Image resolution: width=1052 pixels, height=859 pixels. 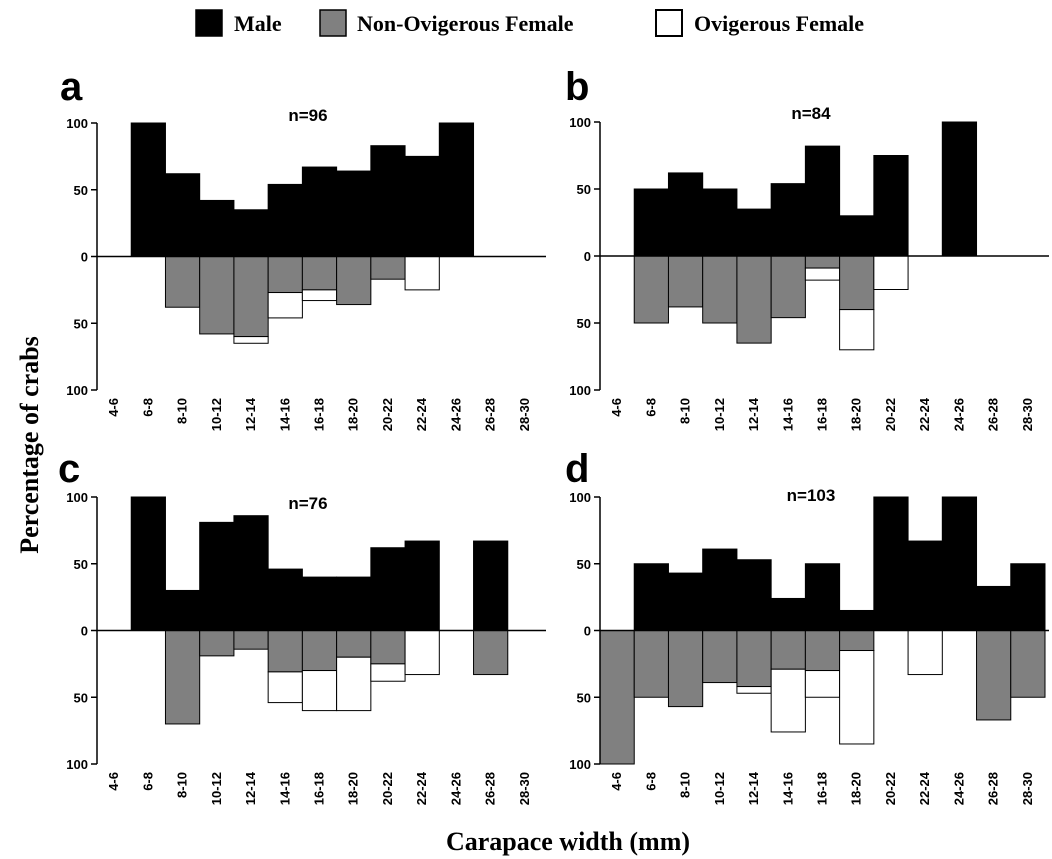 I want to click on x-tick-label: 24-26, so click(x=958, y=414).